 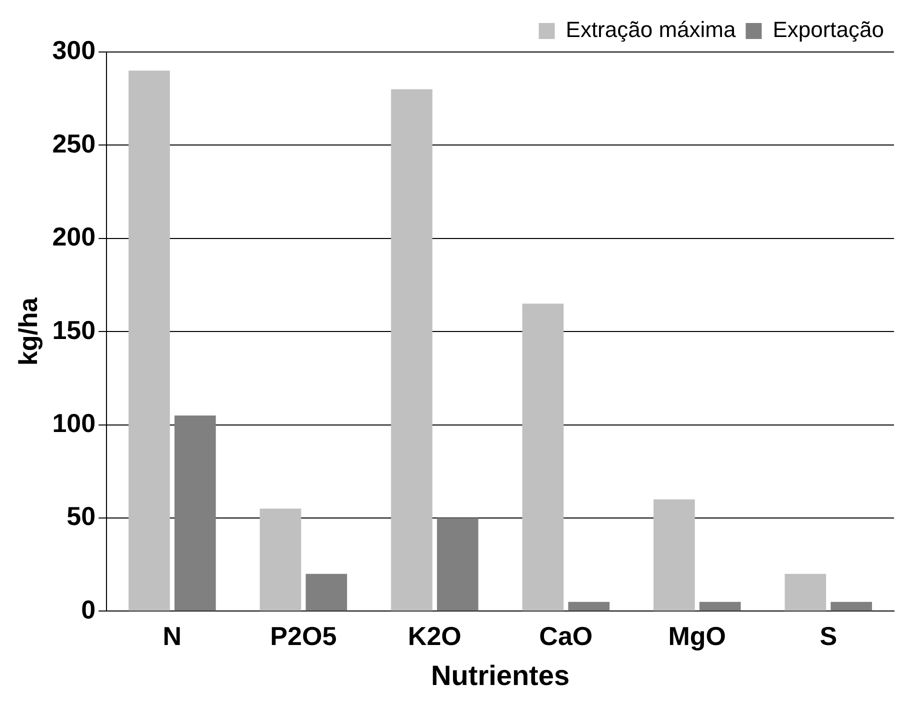 I want to click on y-tick-label: 0, so click(x=88, y=609).